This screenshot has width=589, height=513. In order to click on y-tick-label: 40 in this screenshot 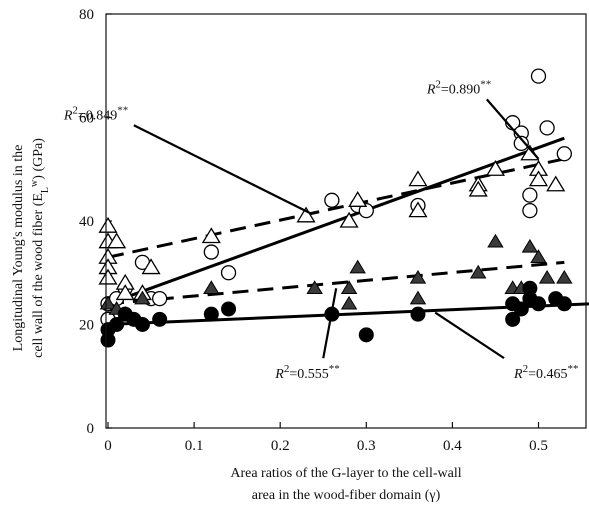, I will do `click(86, 222)`.